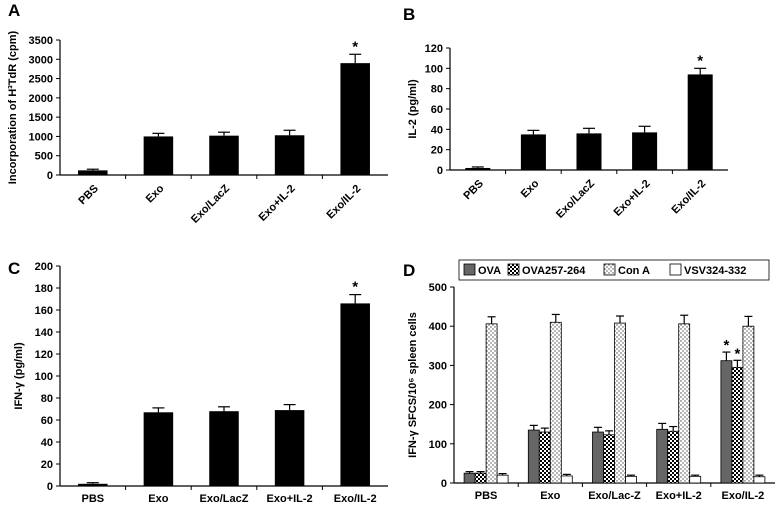  What do you see at coordinates (437, 130) in the screenshot?
I see `panel-b-ytick-label: 40` at bounding box center [437, 130].